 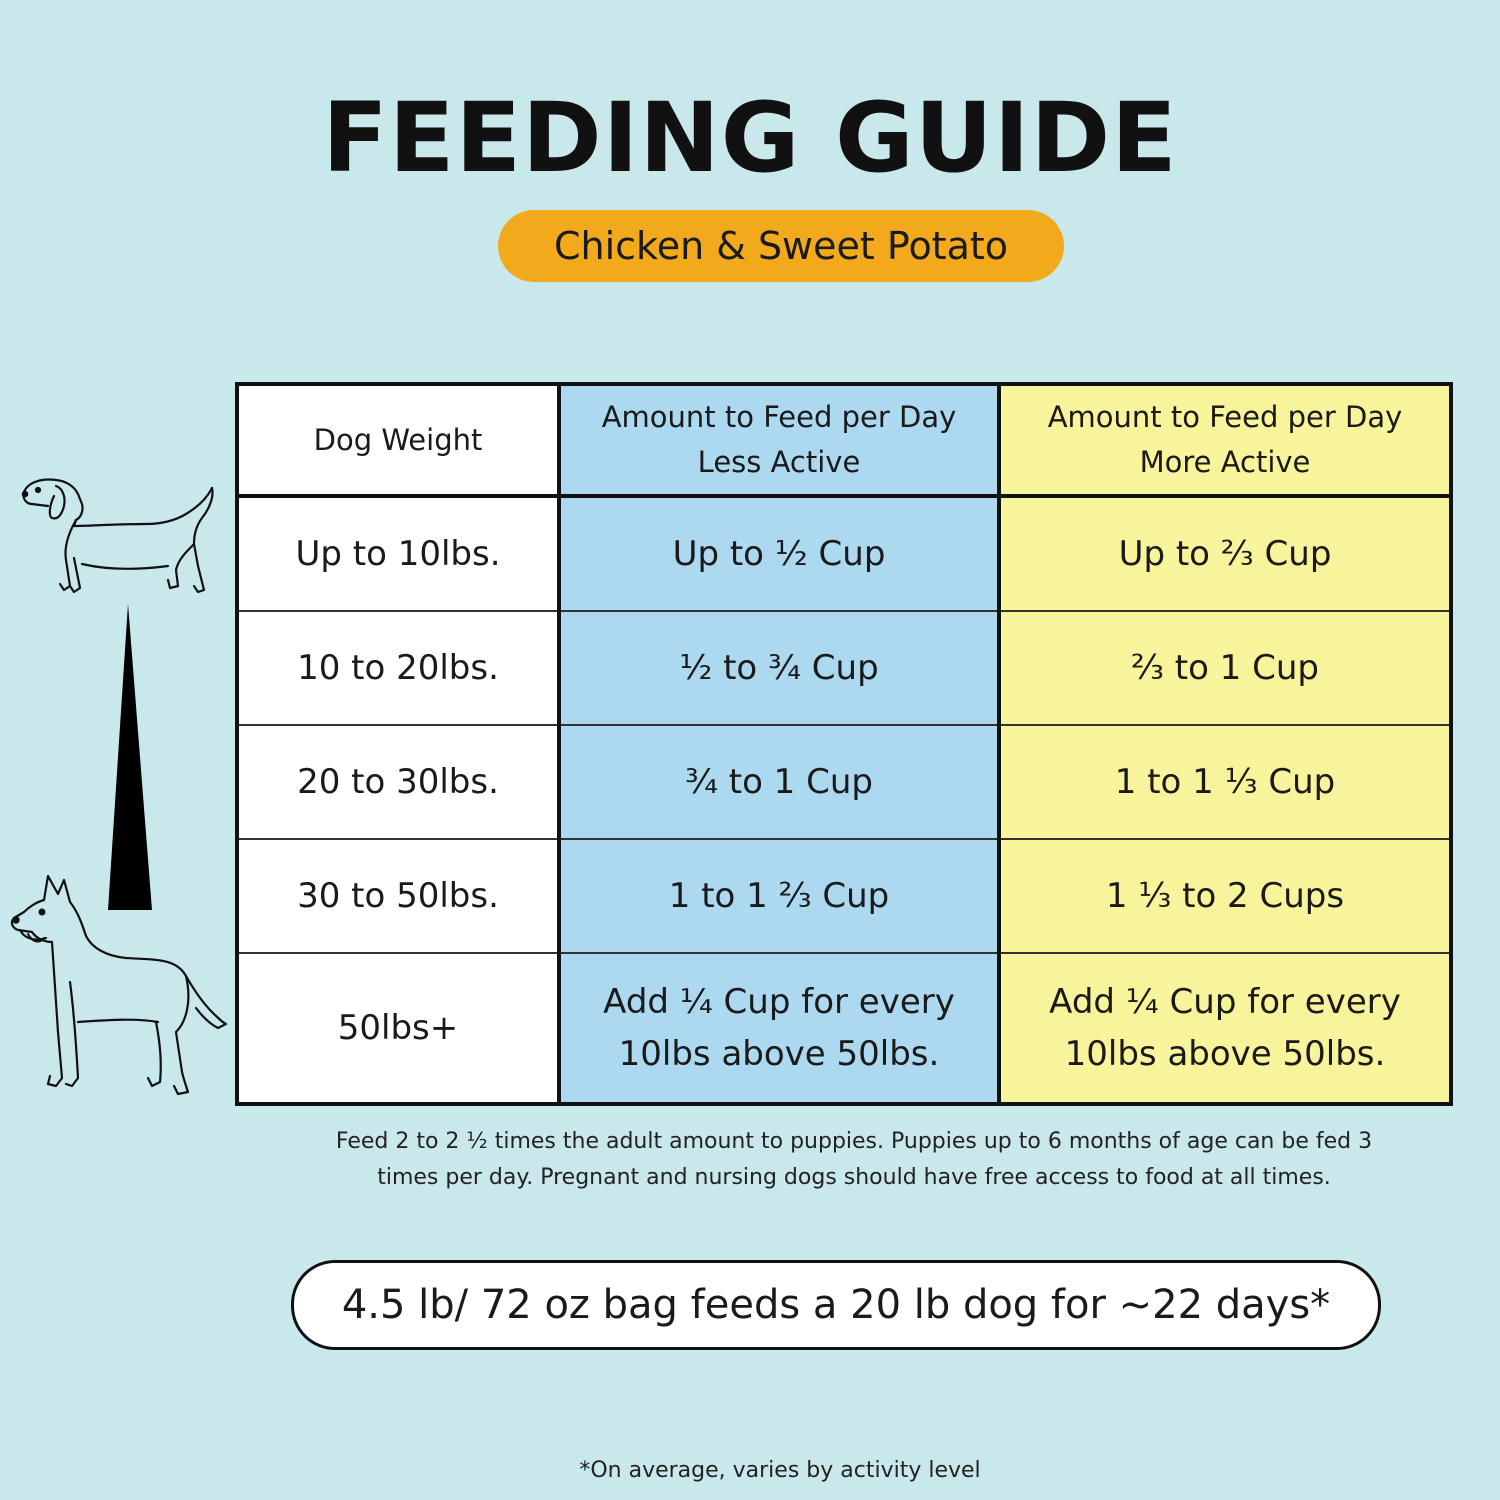 I want to click on weight-cell: 30 to 50lbs., so click(x=398, y=896).